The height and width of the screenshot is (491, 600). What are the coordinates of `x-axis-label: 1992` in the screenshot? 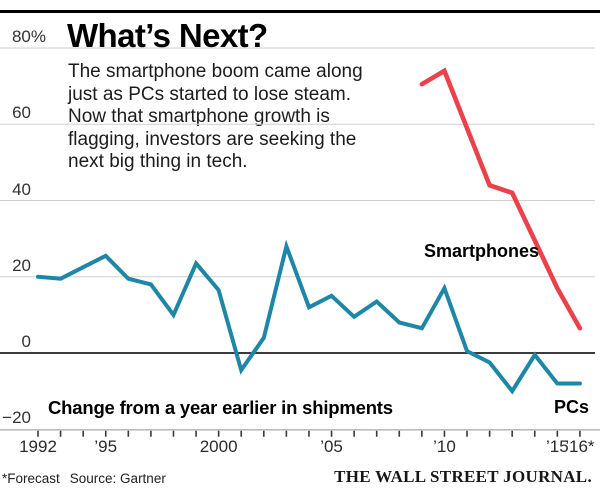 It's located at (38, 446).